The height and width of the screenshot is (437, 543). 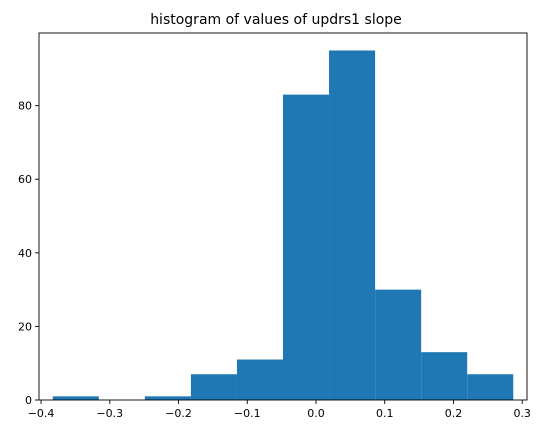 What do you see at coordinates (178, 413) in the screenshot?
I see `x-tick-label: −0.2` at bounding box center [178, 413].